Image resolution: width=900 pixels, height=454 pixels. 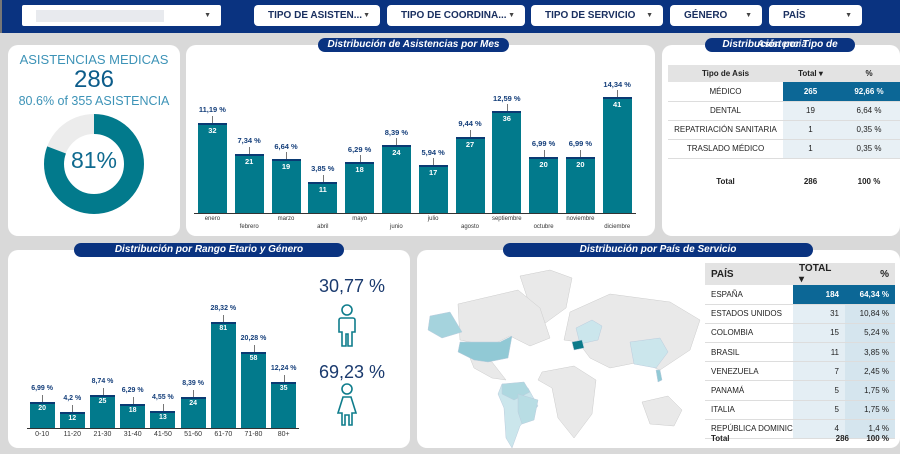 What do you see at coordinates (819, 371) in the screenshot?
I see `cell-total: 7` at bounding box center [819, 371].